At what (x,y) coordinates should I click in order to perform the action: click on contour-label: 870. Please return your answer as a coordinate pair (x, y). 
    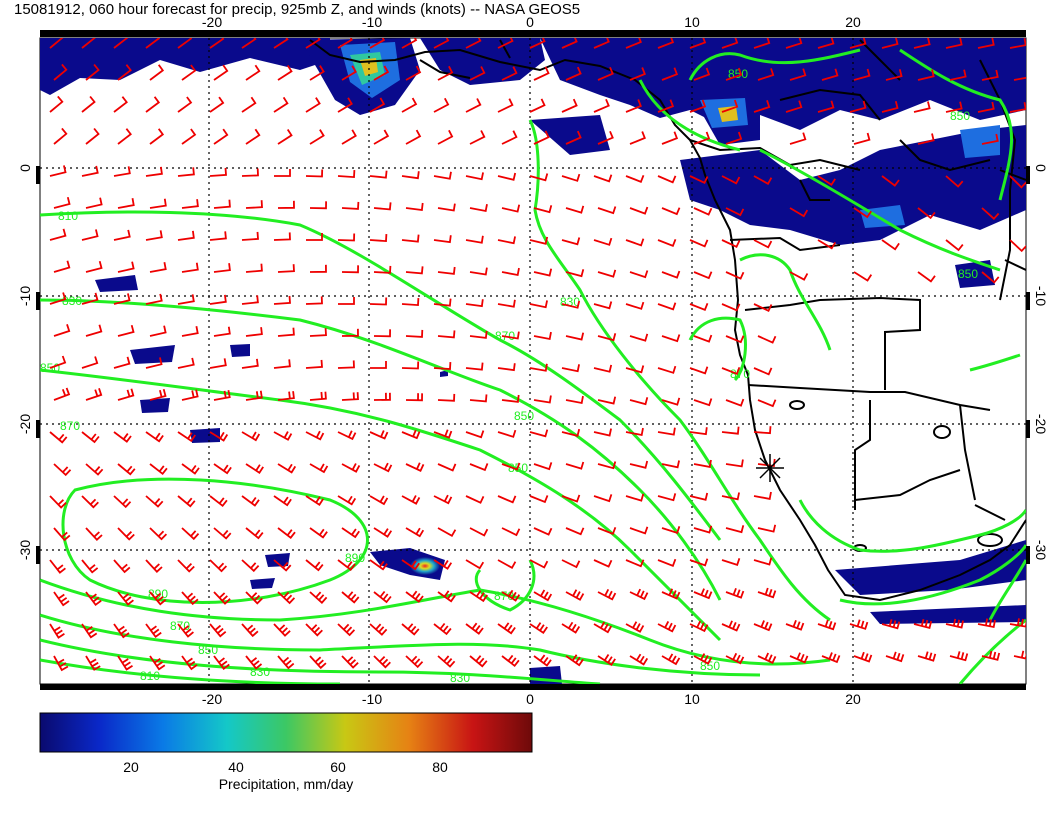
    Looking at the image, I should click on (504, 596).